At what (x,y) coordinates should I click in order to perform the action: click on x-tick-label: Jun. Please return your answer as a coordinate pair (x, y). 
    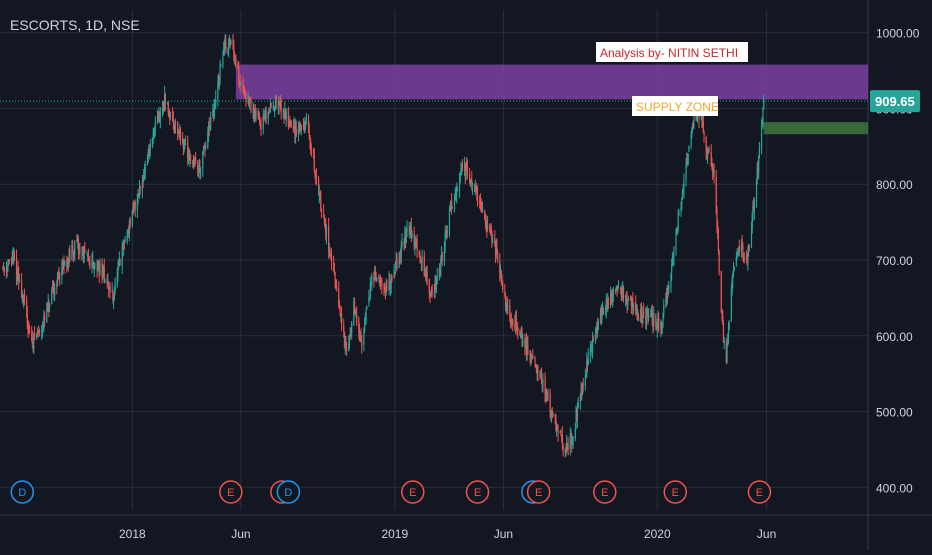
    Looking at the image, I should click on (766, 534).